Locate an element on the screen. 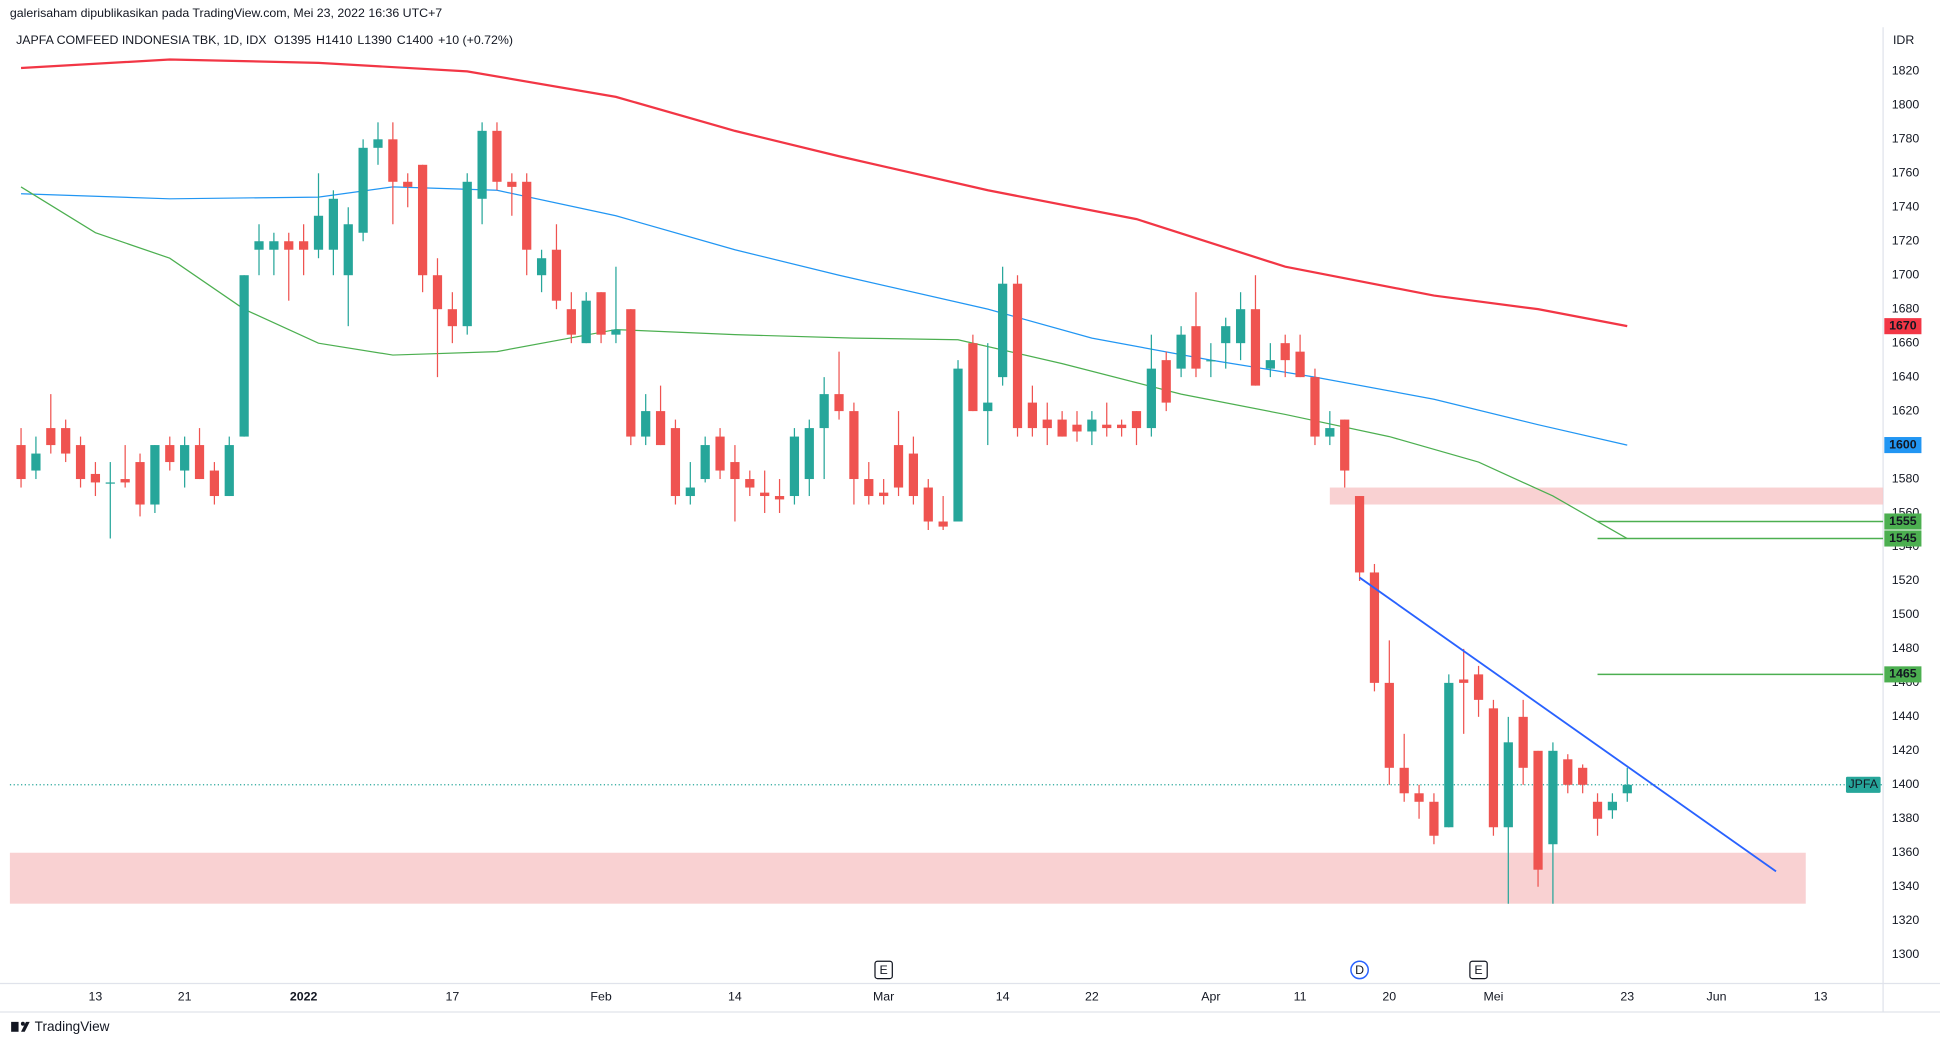 The height and width of the screenshot is (1046, 1940). x-tick-label: 14 is located at coordinates (735, 996).